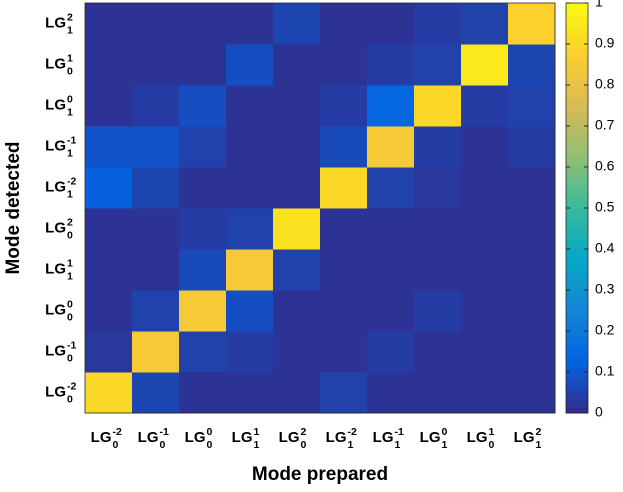 The image size is (623, 492). Describe the element at coordinates (13, 207) in the screenshot. I see `y-axis-label: Mode detected` at that location.